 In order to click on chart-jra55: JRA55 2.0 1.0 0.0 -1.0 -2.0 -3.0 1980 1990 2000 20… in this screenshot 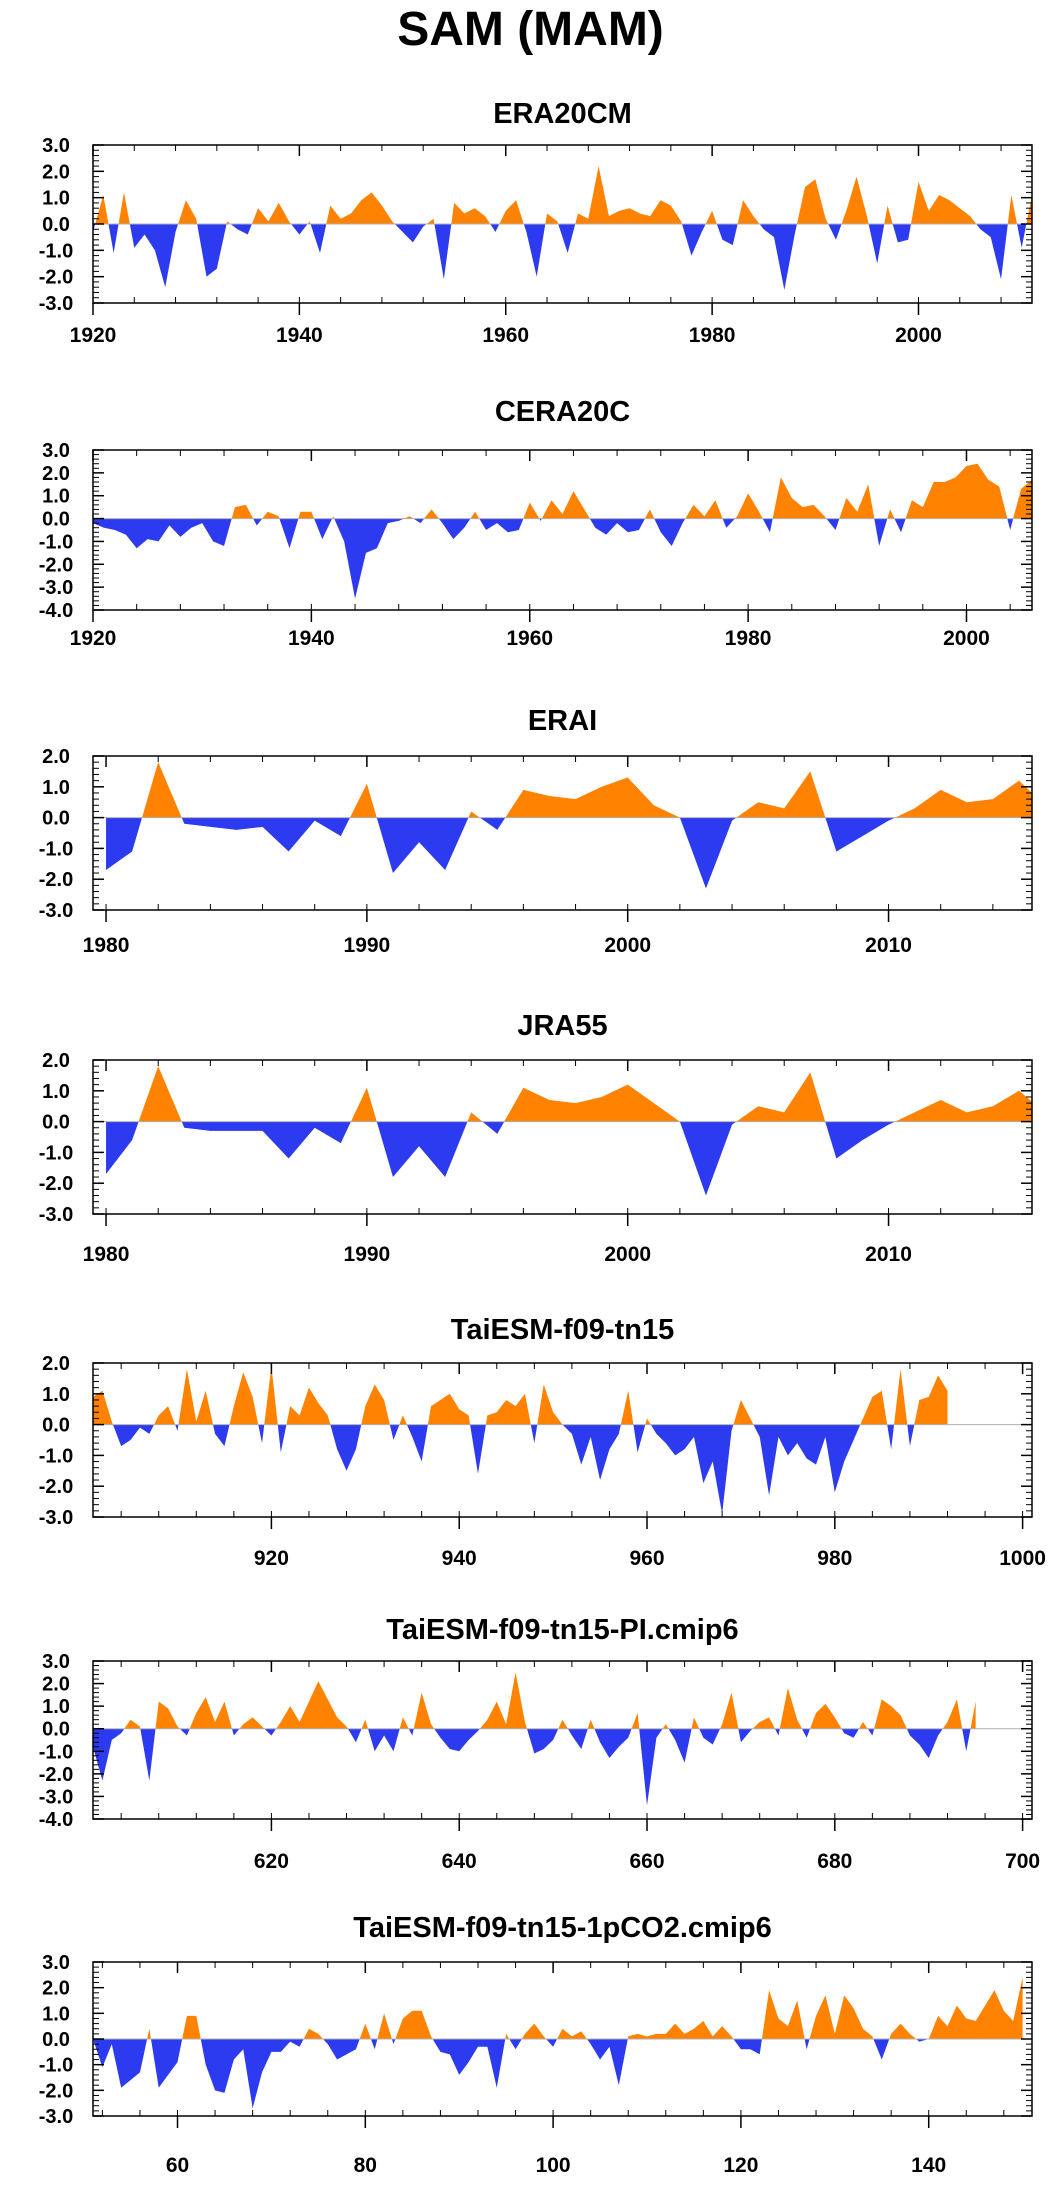, I will do `click(536, 1138)`.